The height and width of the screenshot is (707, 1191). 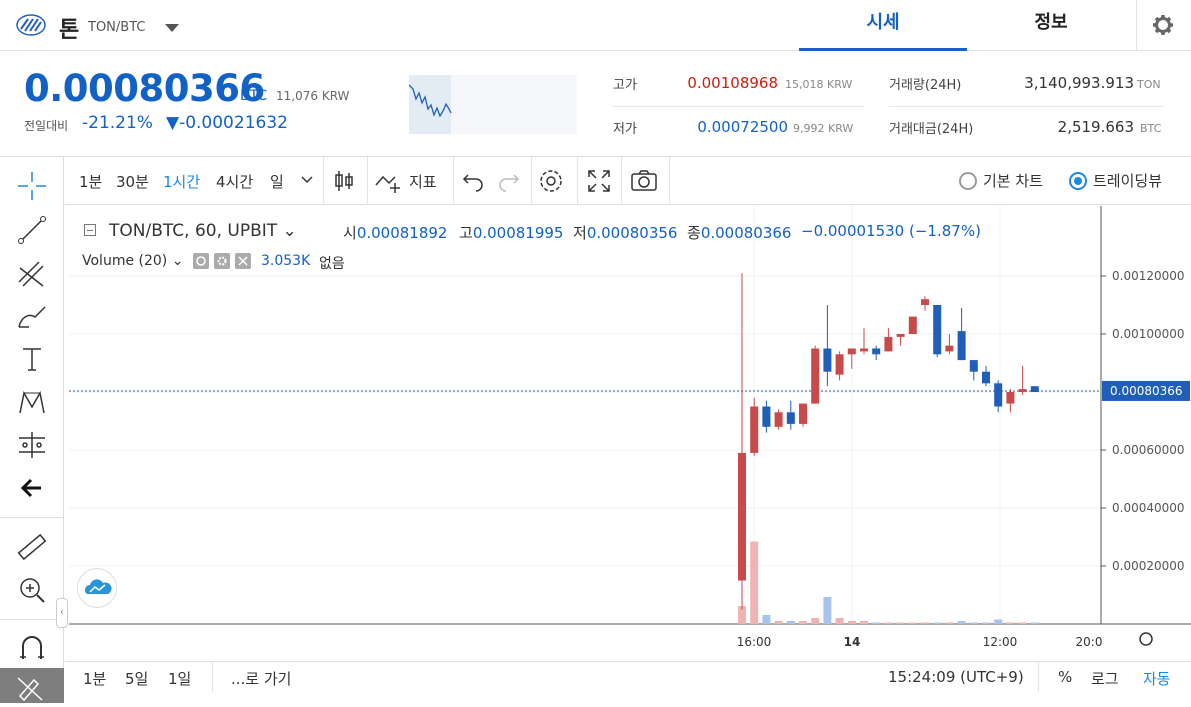 I want to click on collapse-legend-icon, so click(x=90, y=230).